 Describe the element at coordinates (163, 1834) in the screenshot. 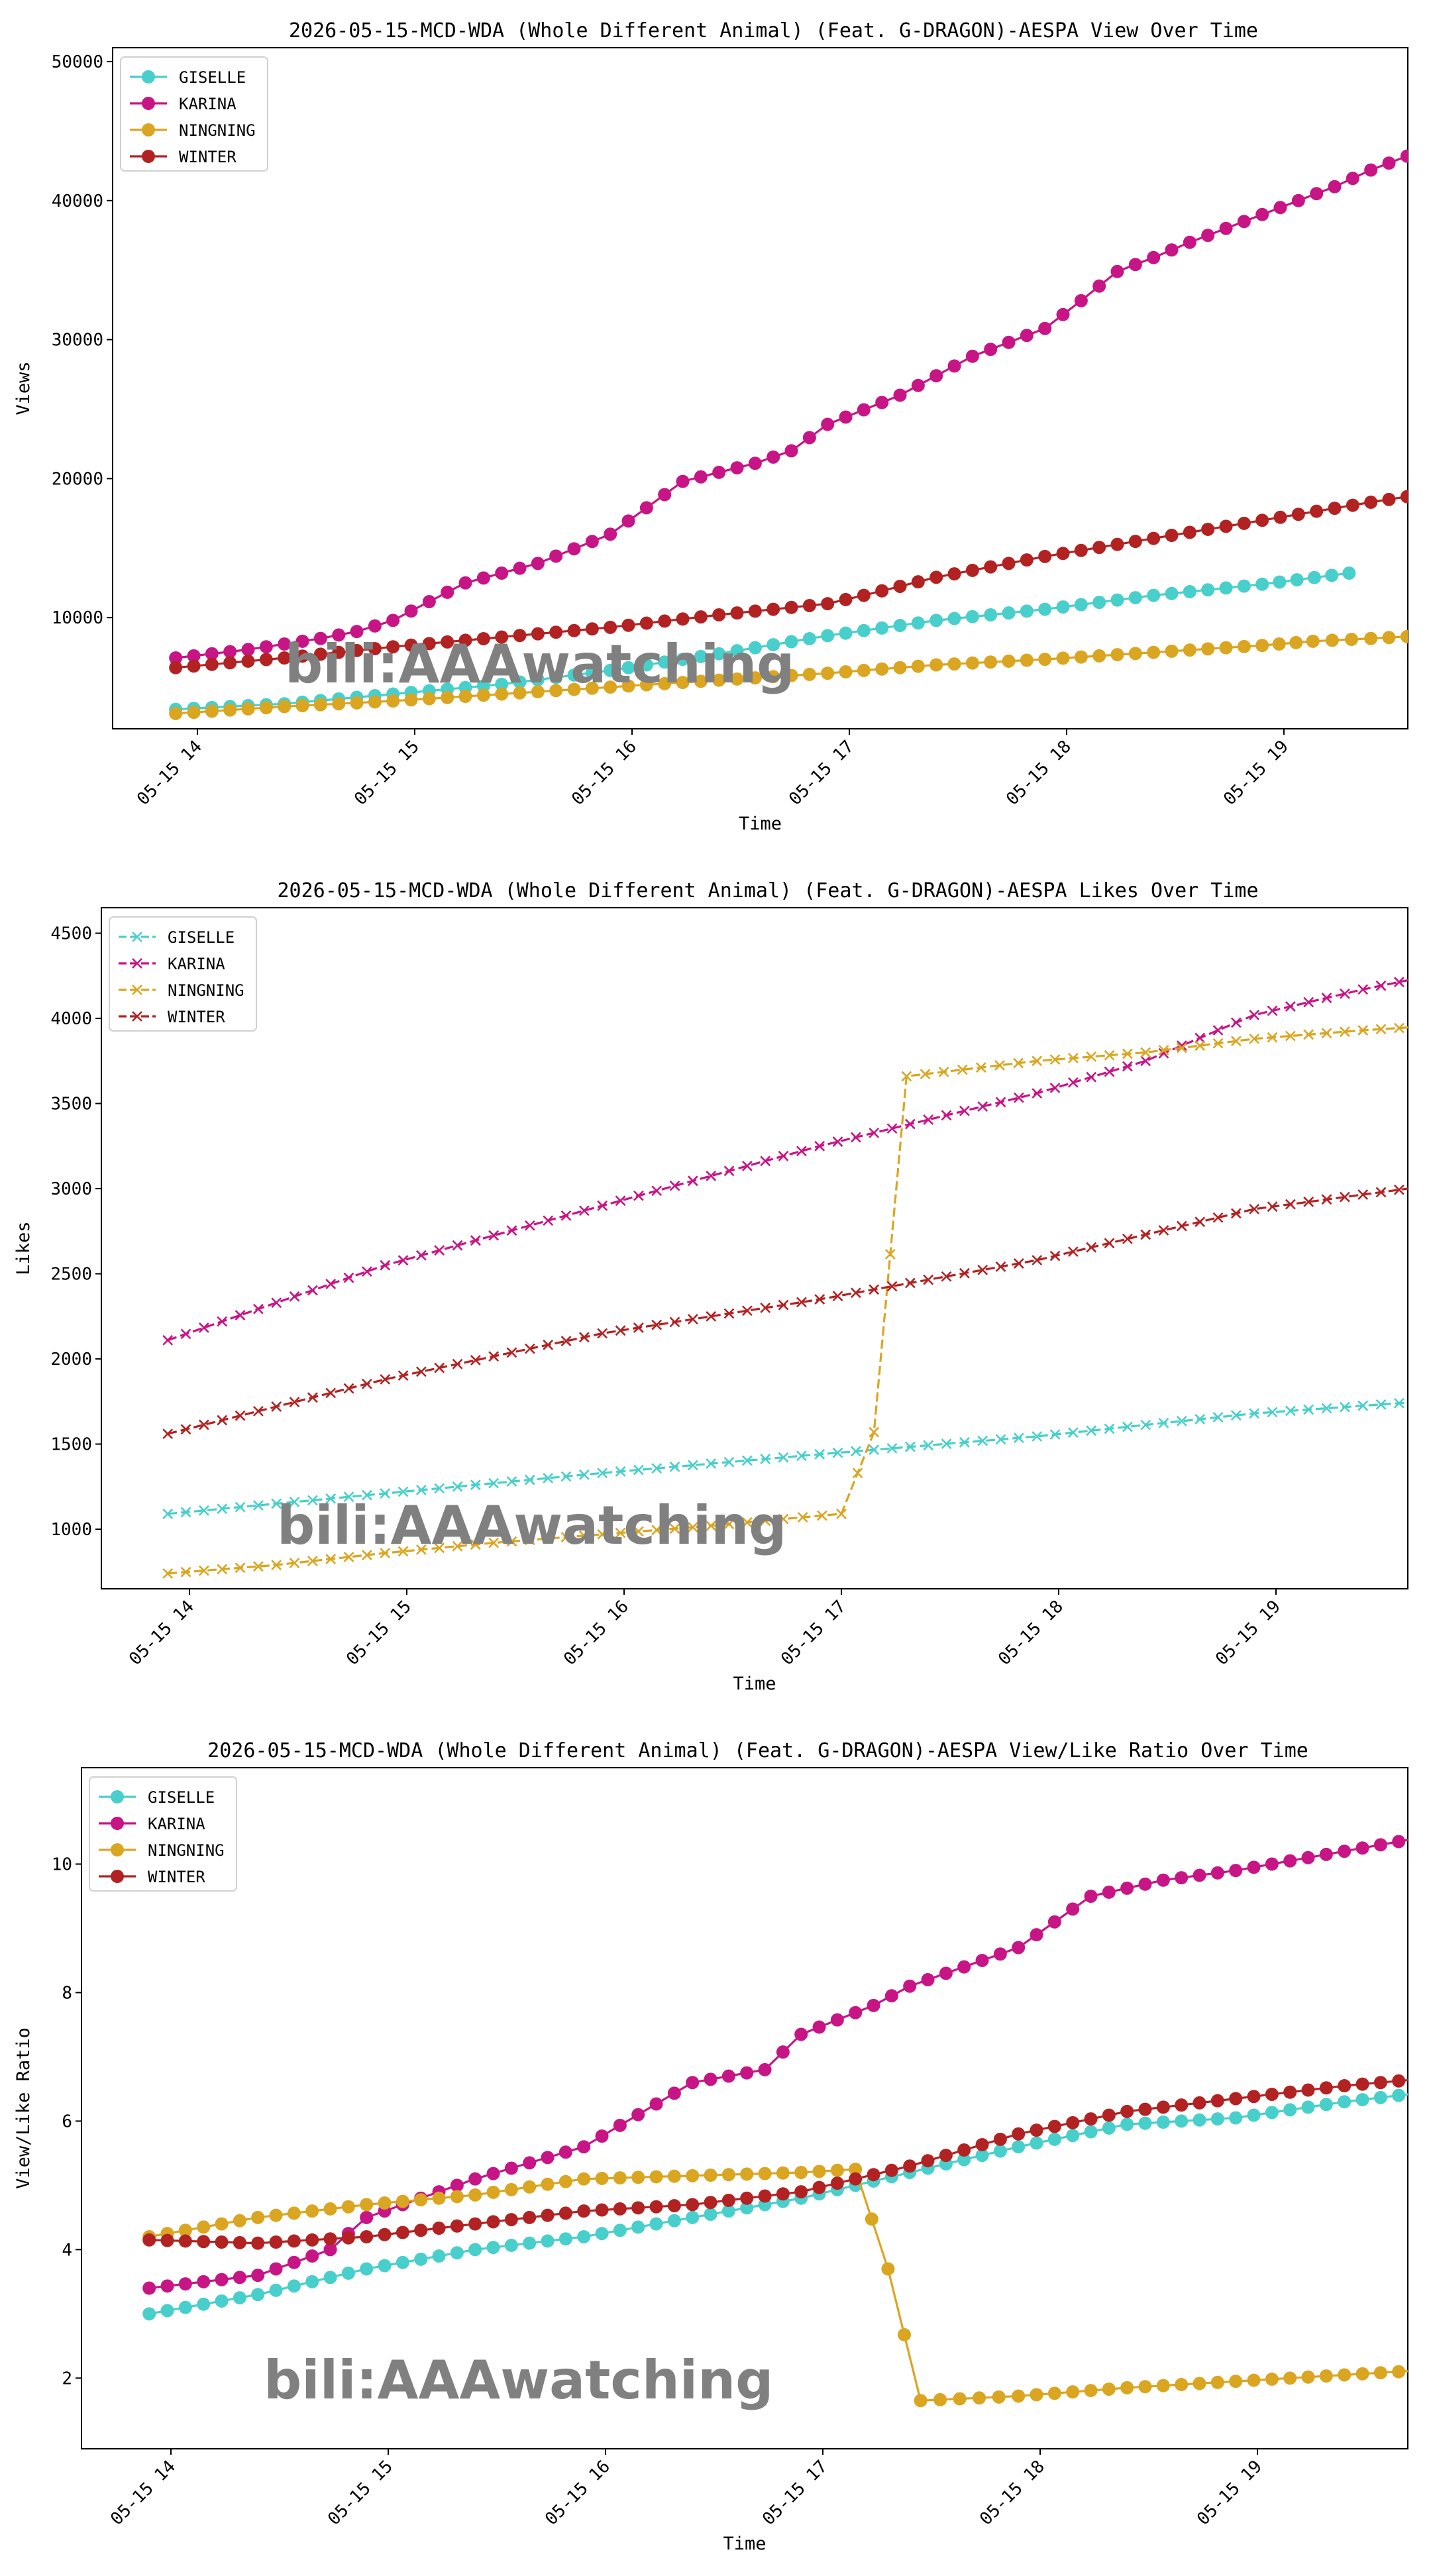

I see `legend: GISELLE KARINA NINGNING WINTER` at that location.